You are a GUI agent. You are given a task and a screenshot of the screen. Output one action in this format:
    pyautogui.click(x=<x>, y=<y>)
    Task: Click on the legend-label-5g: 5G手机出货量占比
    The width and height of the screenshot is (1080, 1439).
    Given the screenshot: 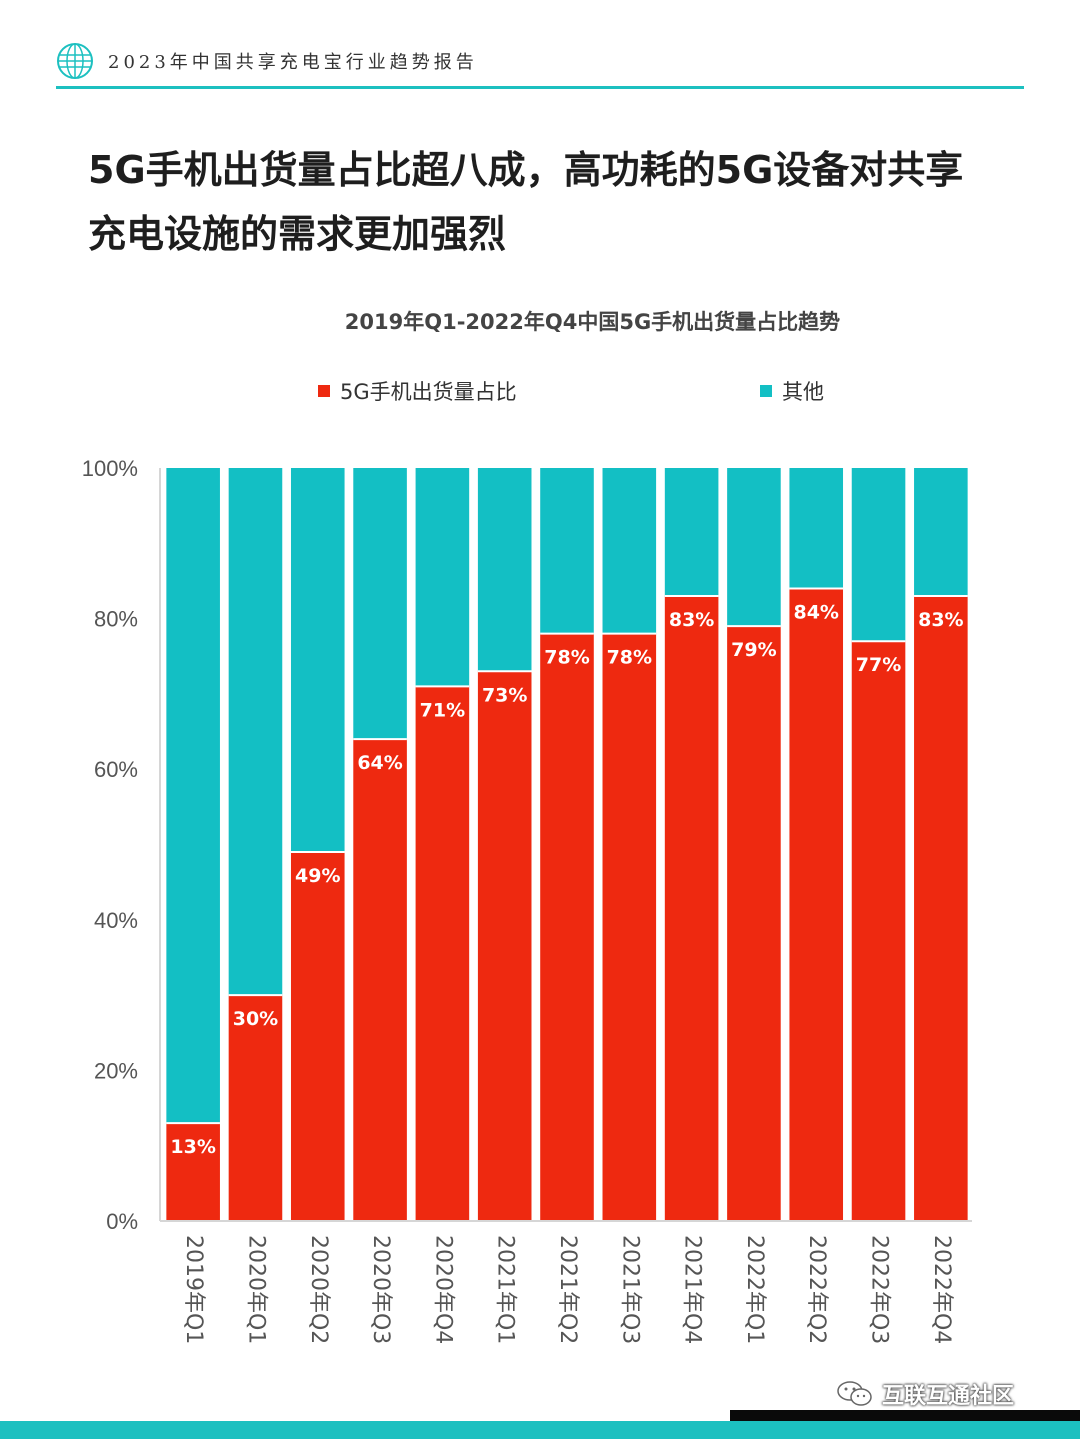 What is the action you would take?
    pyautogui.click(x=428, y=392)
    